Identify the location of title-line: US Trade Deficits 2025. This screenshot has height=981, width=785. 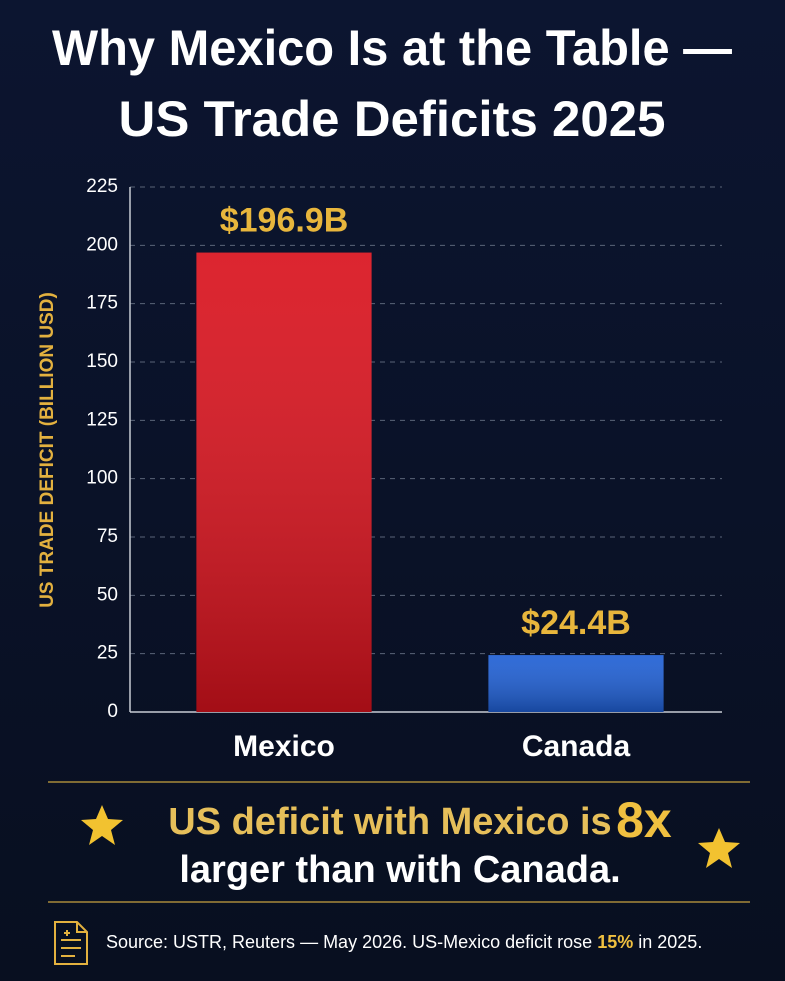
(392, 119).